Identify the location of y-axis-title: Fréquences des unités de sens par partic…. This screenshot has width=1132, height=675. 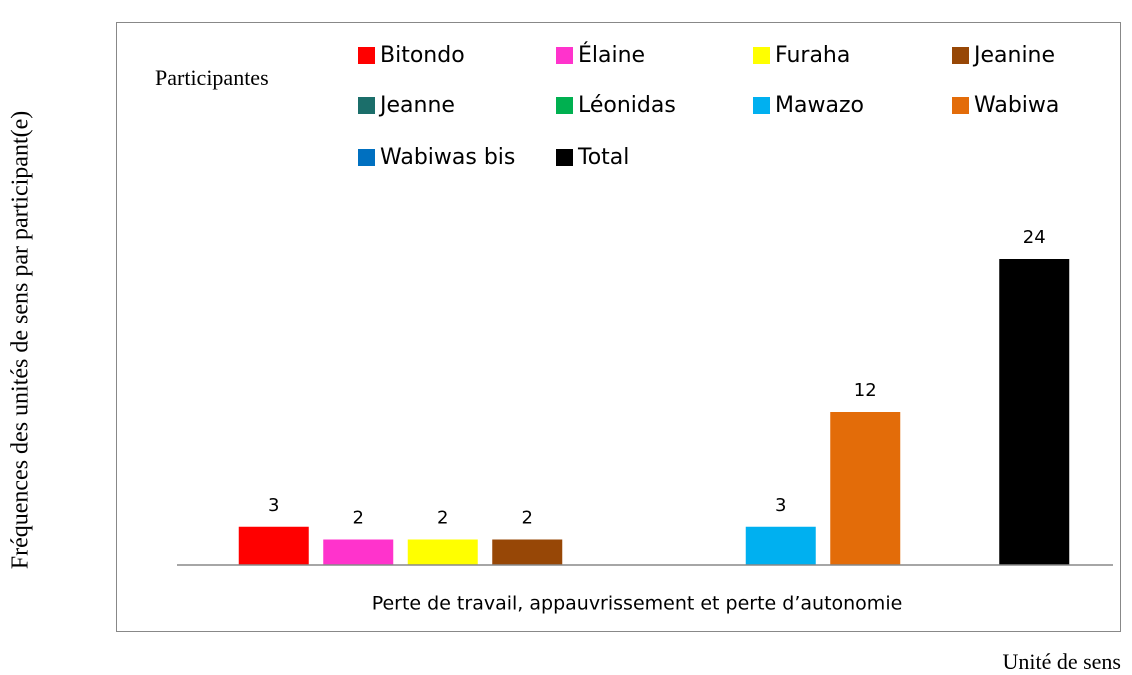
(21, 340).